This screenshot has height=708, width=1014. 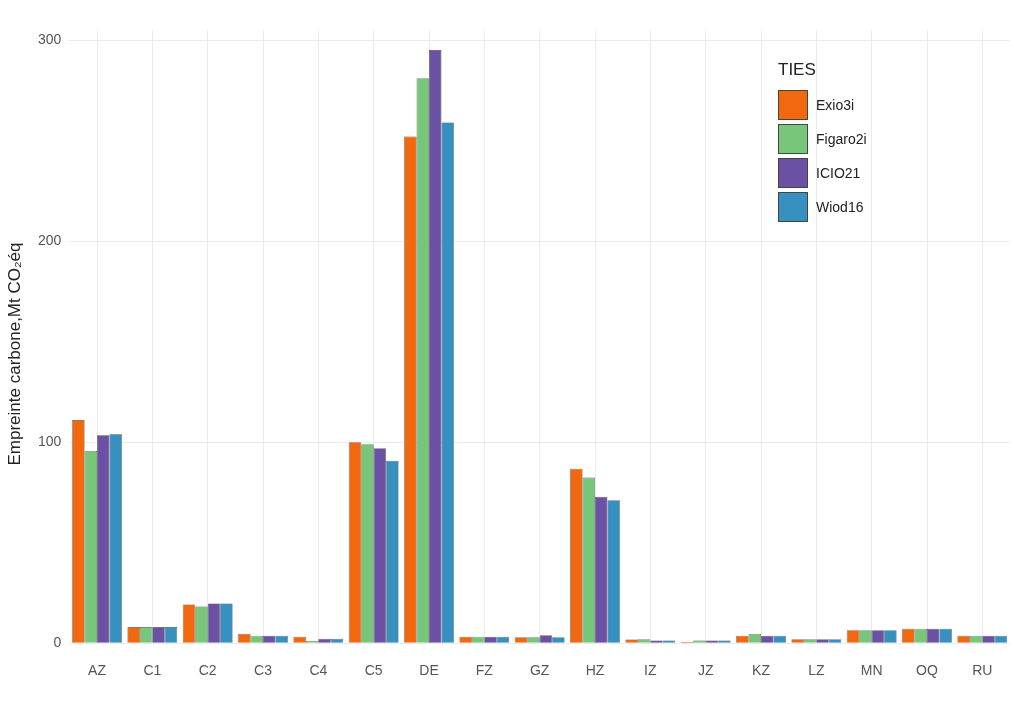 I want to click on x-tick-label: OQ, so click(x=927, y=670).